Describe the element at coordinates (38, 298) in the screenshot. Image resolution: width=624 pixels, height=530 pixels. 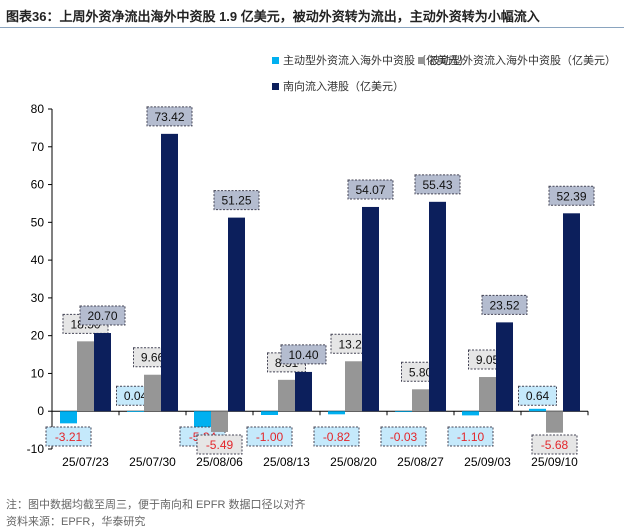
I see `y-tick-label: 30` at that location.